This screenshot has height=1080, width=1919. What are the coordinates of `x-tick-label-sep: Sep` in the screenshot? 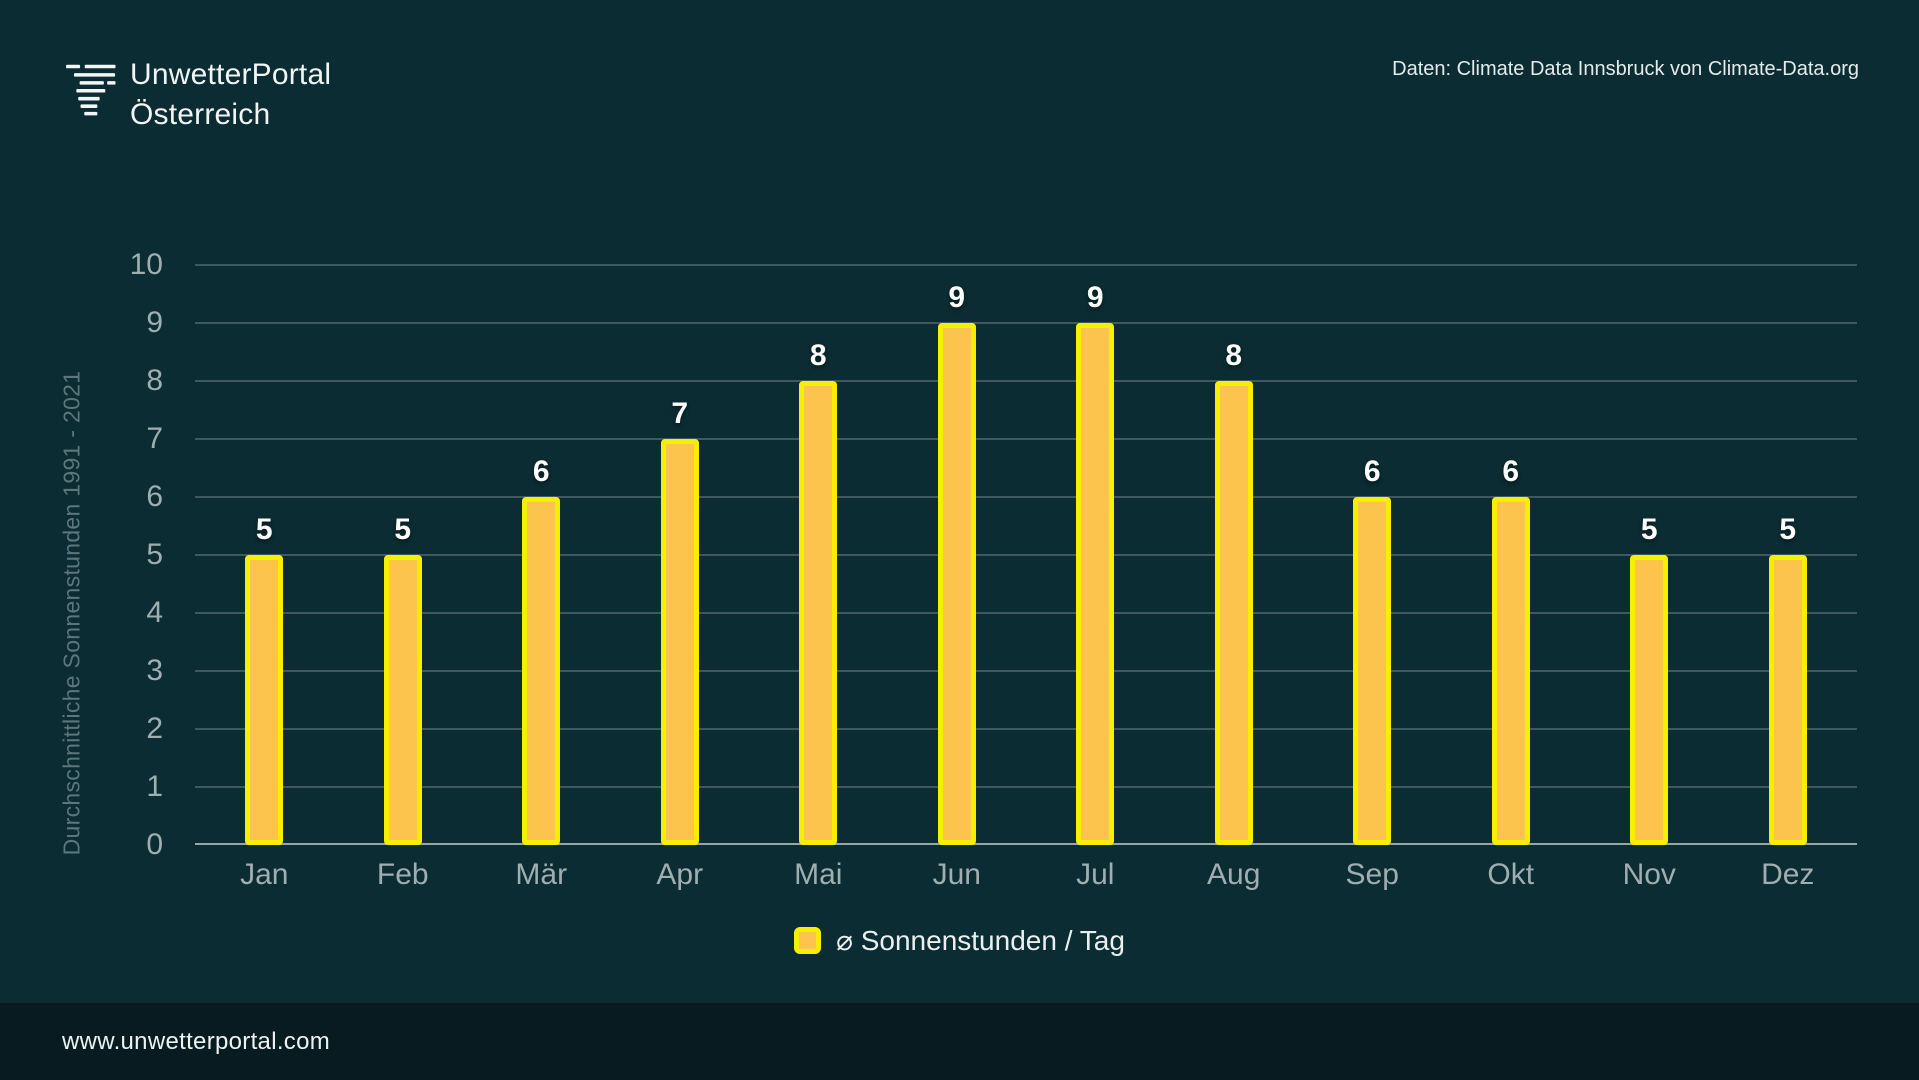 It's located at (1372, 874).